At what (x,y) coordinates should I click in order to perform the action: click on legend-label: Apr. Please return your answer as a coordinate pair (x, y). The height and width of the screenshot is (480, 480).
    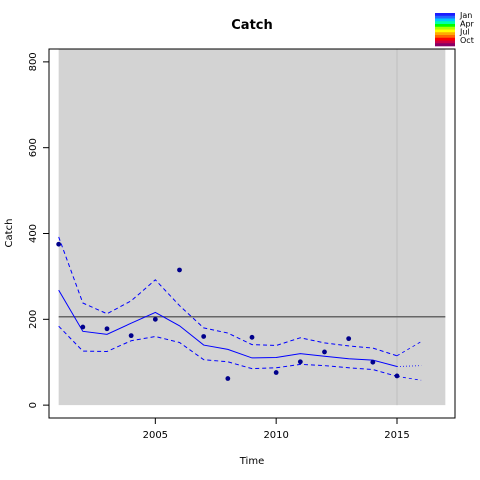
    Looking at the image, I should click on (467, 23).